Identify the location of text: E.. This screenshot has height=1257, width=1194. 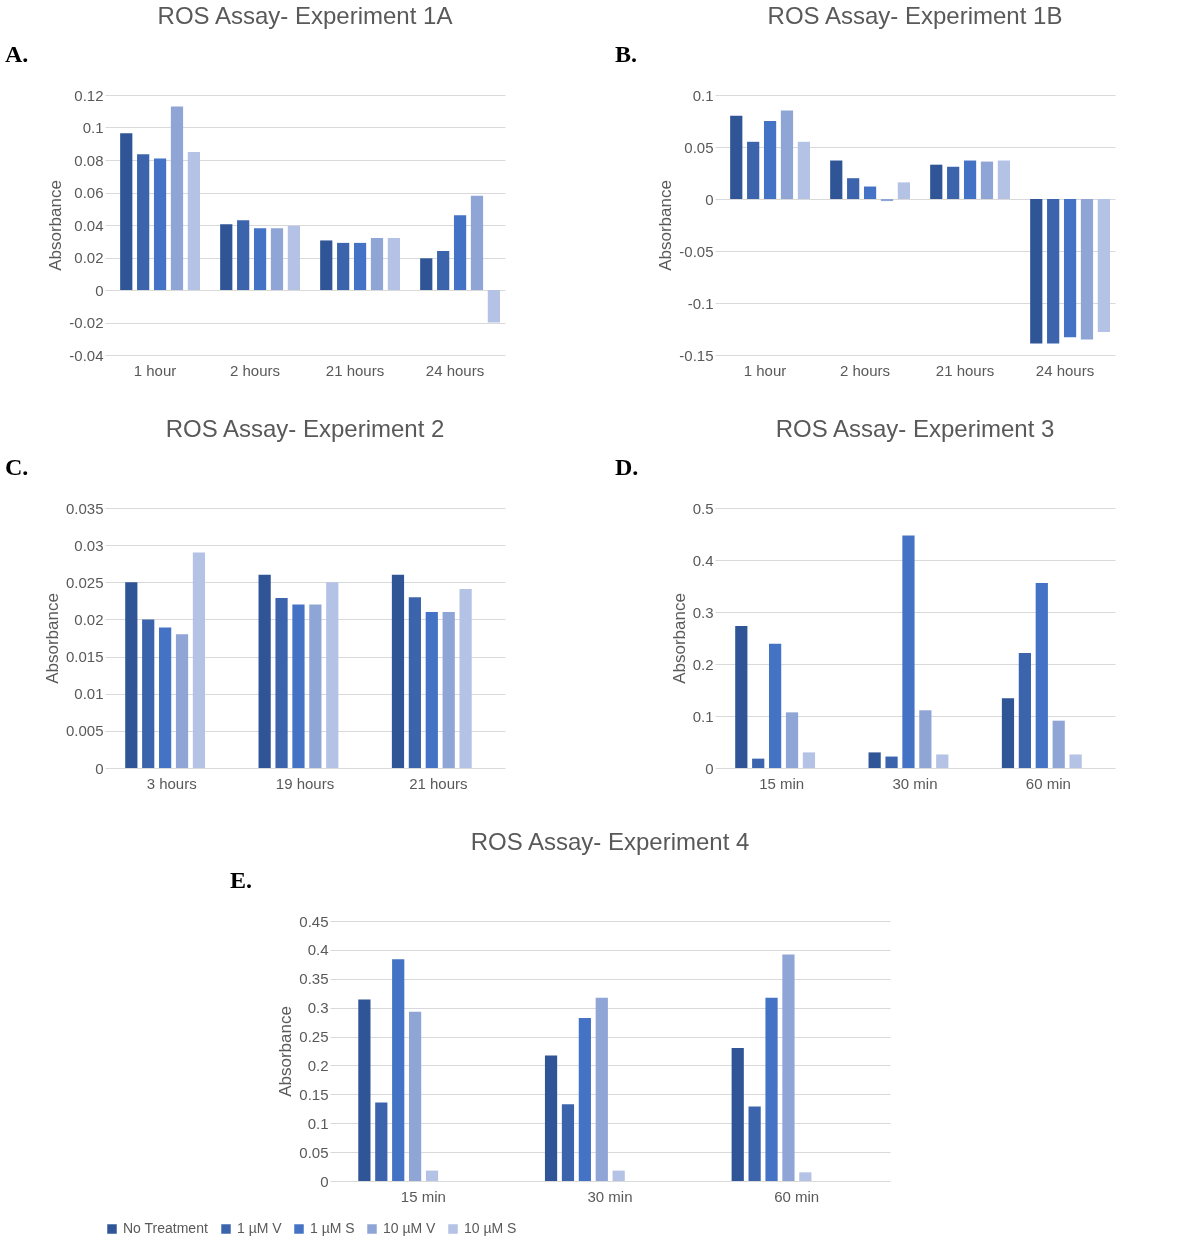
(241, 880).